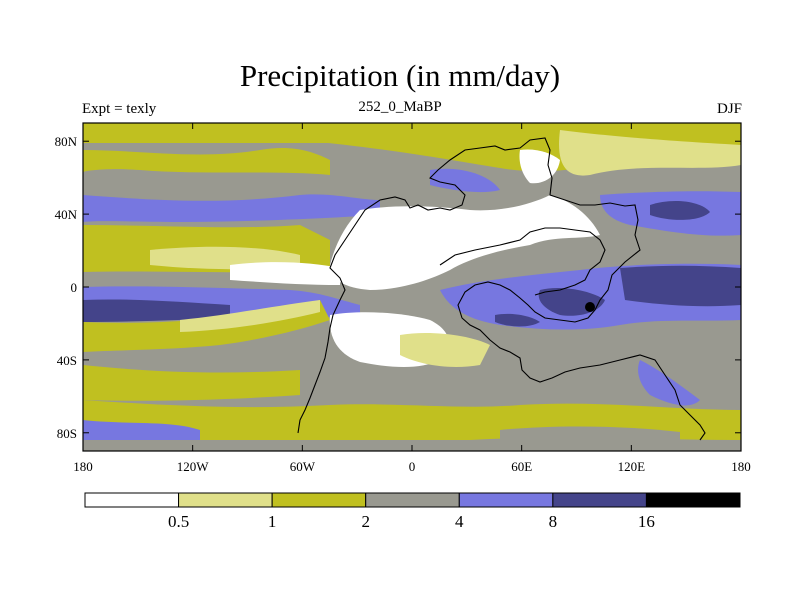 The width and height of the screenshot is (800, 600). What do you see at coordinates (412, 511) in the screenshot?
I see `colorbar: 0.5 1 2 4 8 16` at bounding box center [412, 511].